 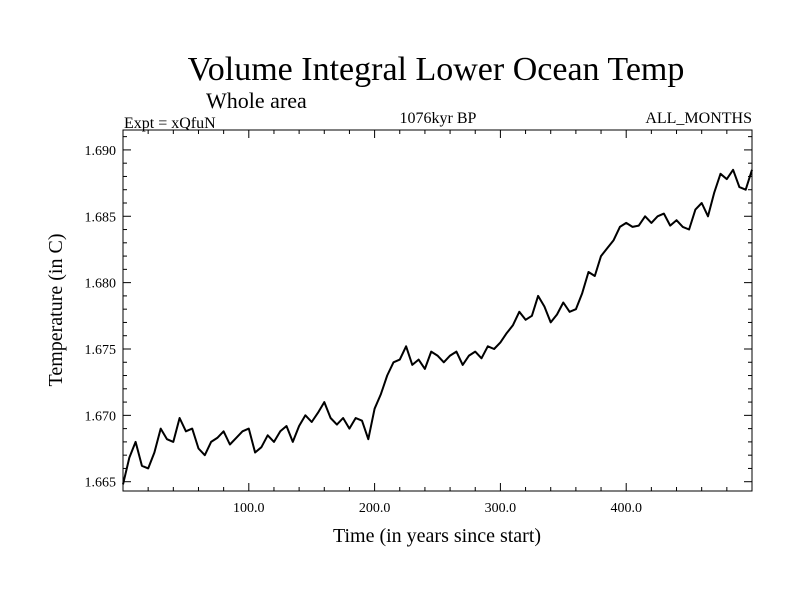 What do you see at coordinates (56, 310) in the screenshot?
I see `y-axis-label: Temperature (in C)` at bounding box center [56, 310].